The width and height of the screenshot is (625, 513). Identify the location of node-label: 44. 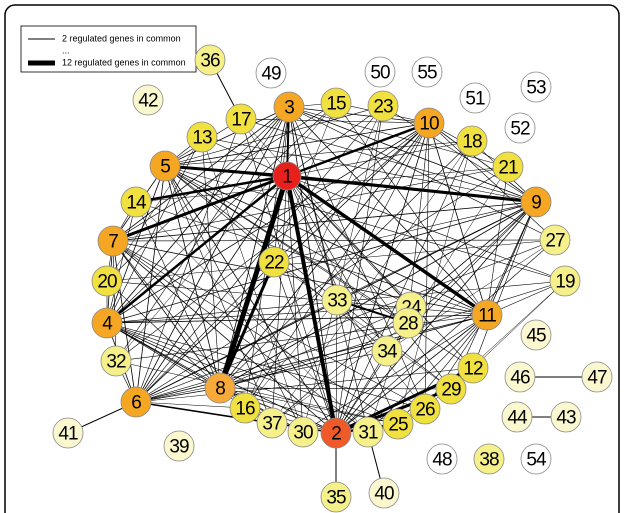
(517, 418).